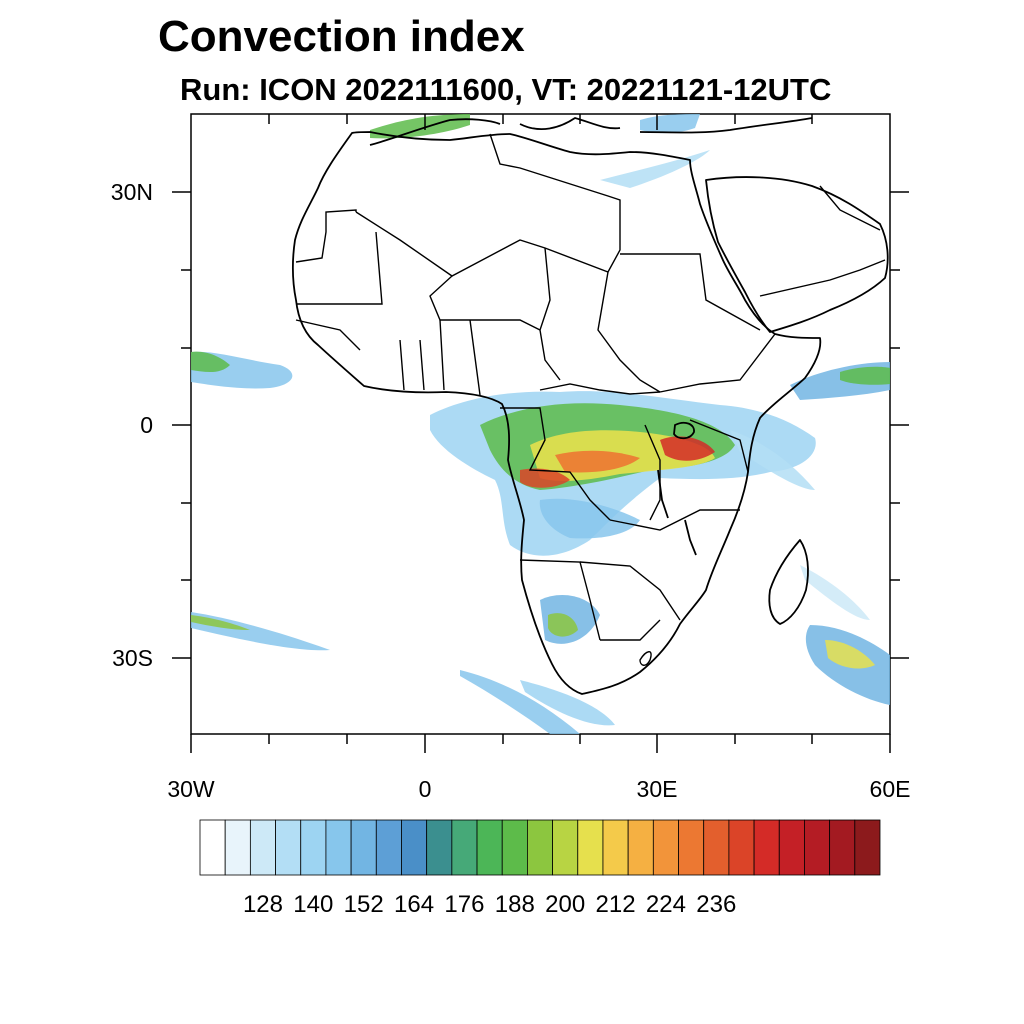 The height and width of the screenshot is (1024, 1024). What do you see at coordinates (850, 654) in the screenshot?
I see `field-southeast-core` at bounding box center [850, 654].